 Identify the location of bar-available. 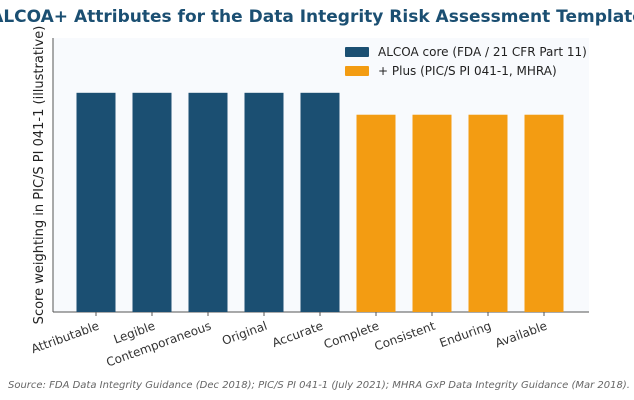
(544, 213).